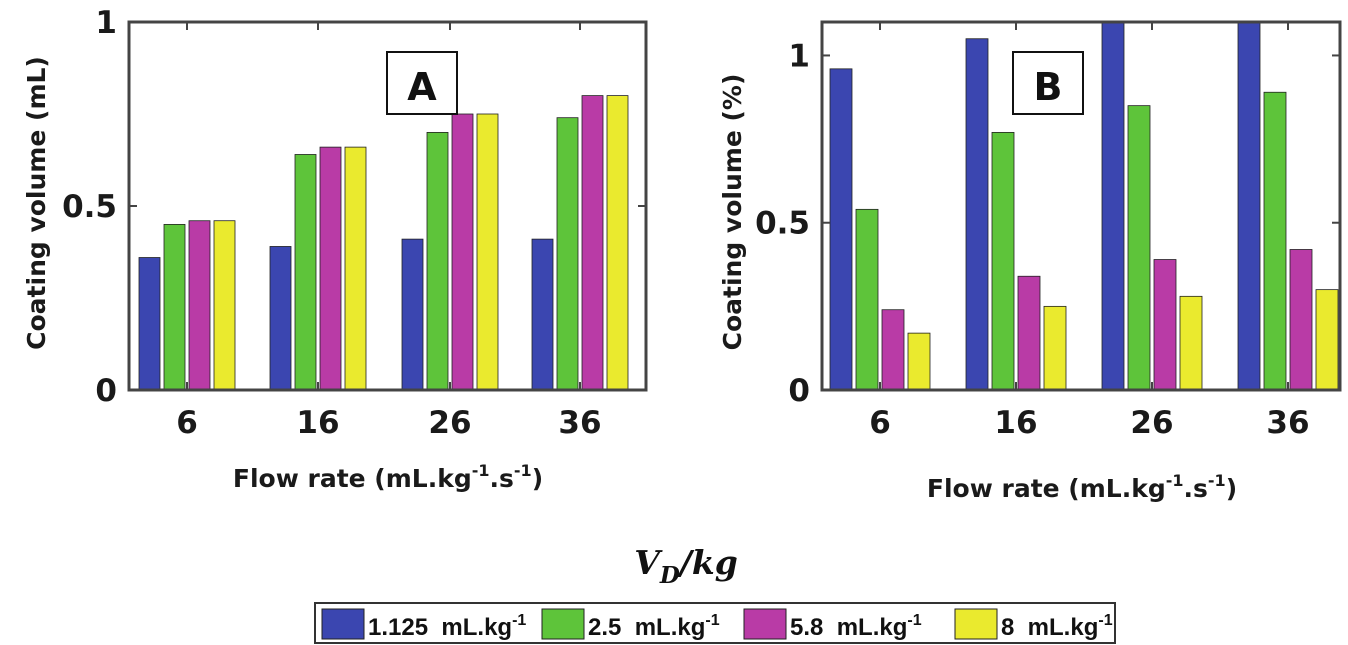 The width and height of the screenshot is (1348, 645). I want to click on x-axis-label-a-part2: .s, so click(502, 478).